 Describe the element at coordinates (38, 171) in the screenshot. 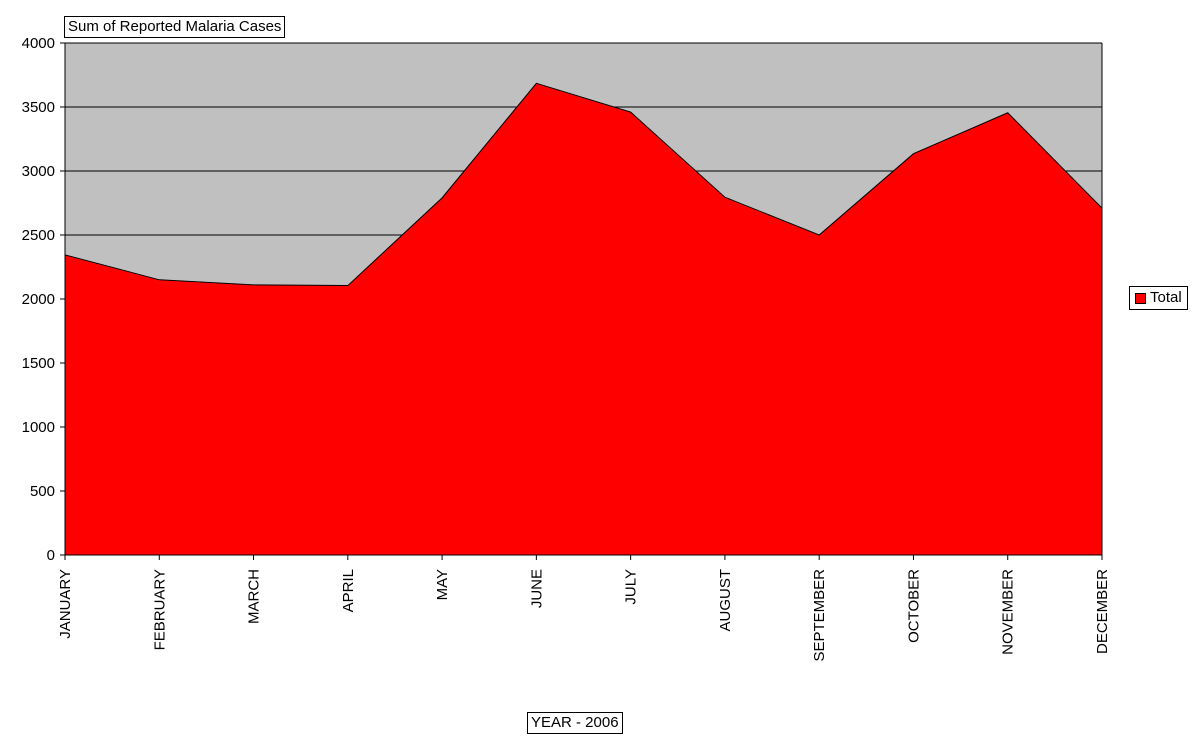

I see `y-tick-label: 3000` at that location.